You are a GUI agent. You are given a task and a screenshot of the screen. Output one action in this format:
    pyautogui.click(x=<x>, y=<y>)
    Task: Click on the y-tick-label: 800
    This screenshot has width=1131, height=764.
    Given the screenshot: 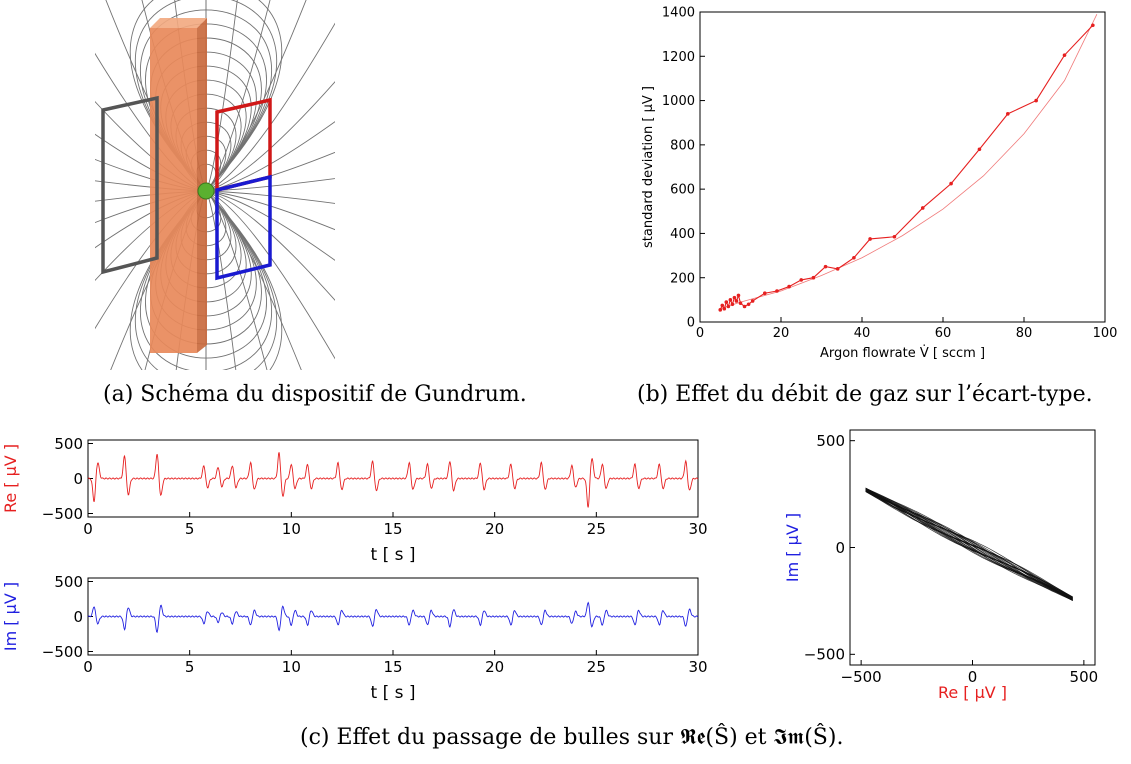 What is the action you would take?
    pyautogui.click(x=682, y=145)
    